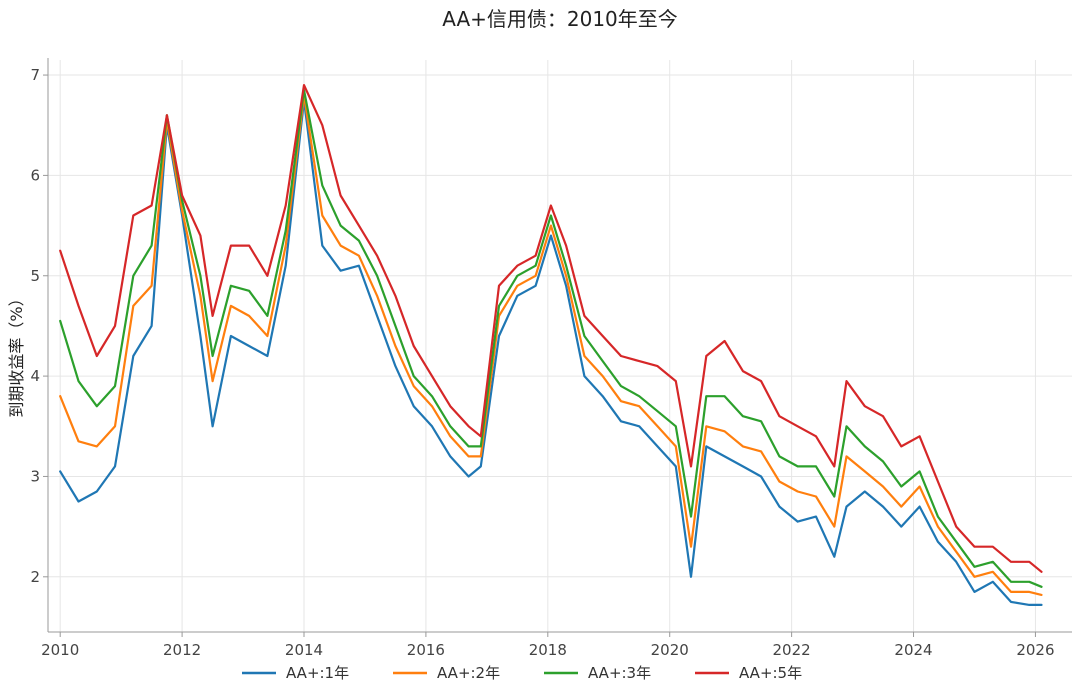 The image size is (1080, 698). Describe the element at coordinates (35, 75) in the screenshot. I see `y-tick-label: 7` at that location.